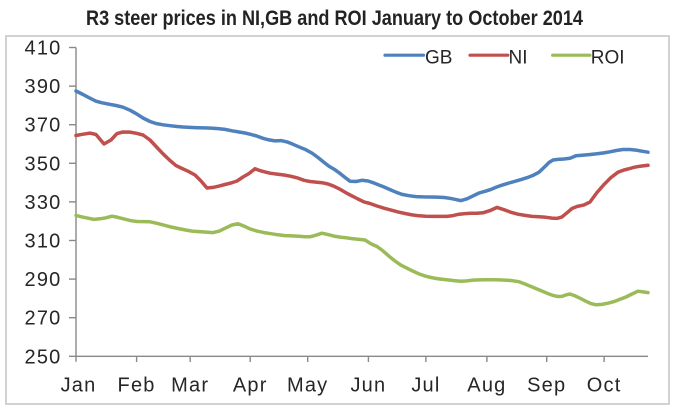  Describe the element at coordinates (43, 319) in the screenshot. I see `svg-text: 270` at that location.